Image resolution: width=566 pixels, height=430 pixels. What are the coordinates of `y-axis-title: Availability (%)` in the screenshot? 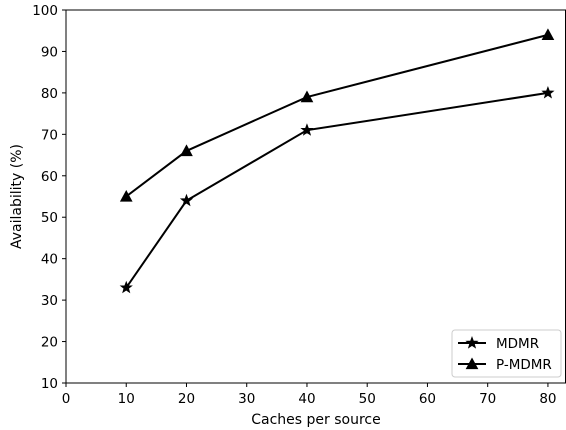 It's located at (17, 196).